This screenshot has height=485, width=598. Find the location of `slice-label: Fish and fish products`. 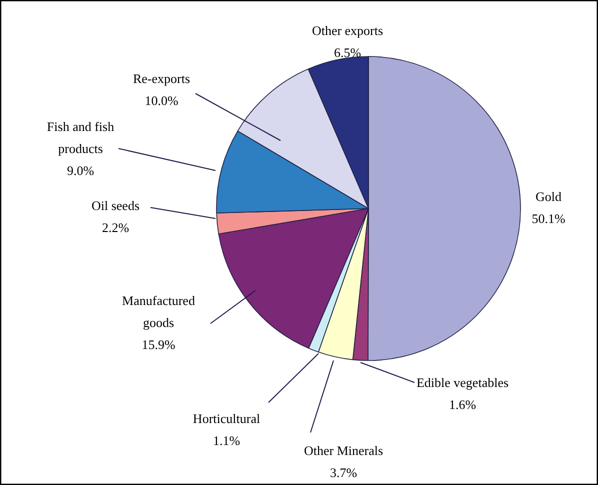

slice-label: Fish and fish products is located at coordinates (80, 137).